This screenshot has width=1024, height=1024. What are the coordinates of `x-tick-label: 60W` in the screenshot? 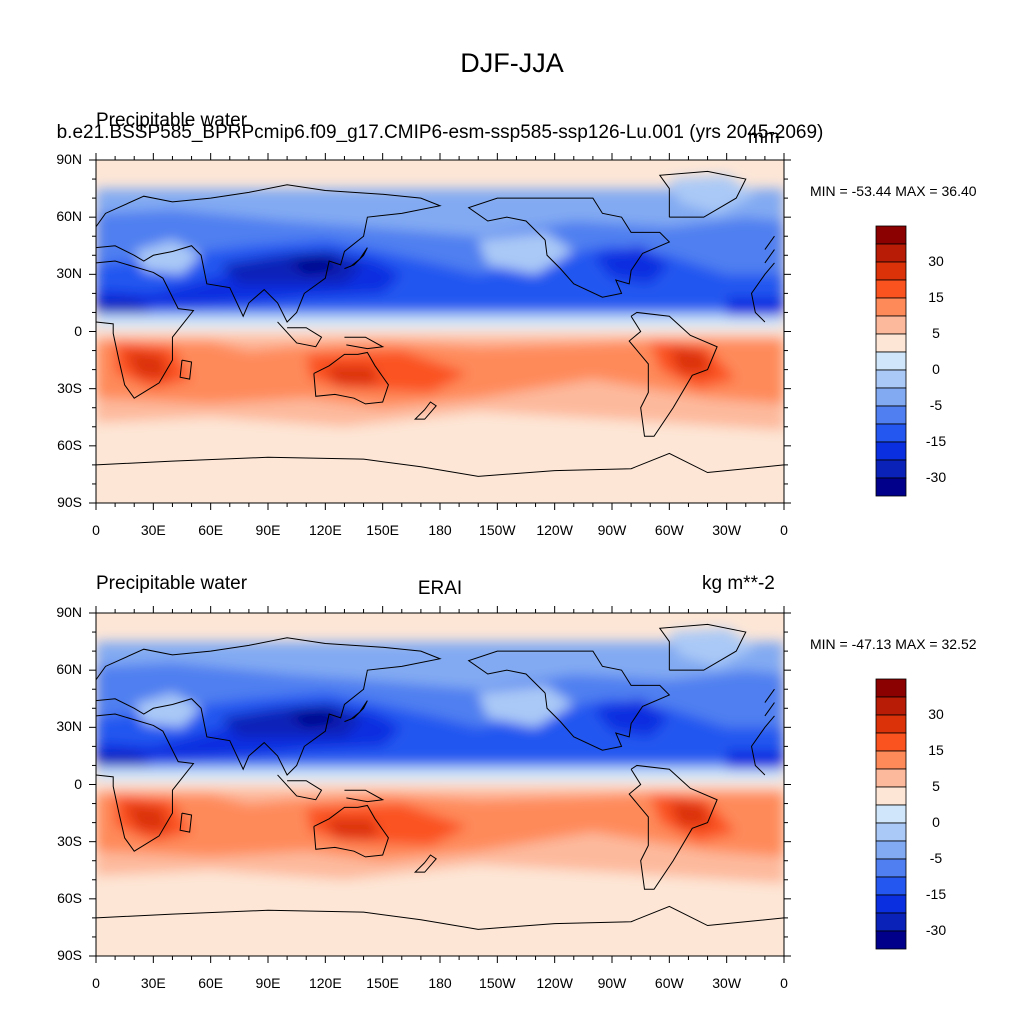 It's located at (669, 530).